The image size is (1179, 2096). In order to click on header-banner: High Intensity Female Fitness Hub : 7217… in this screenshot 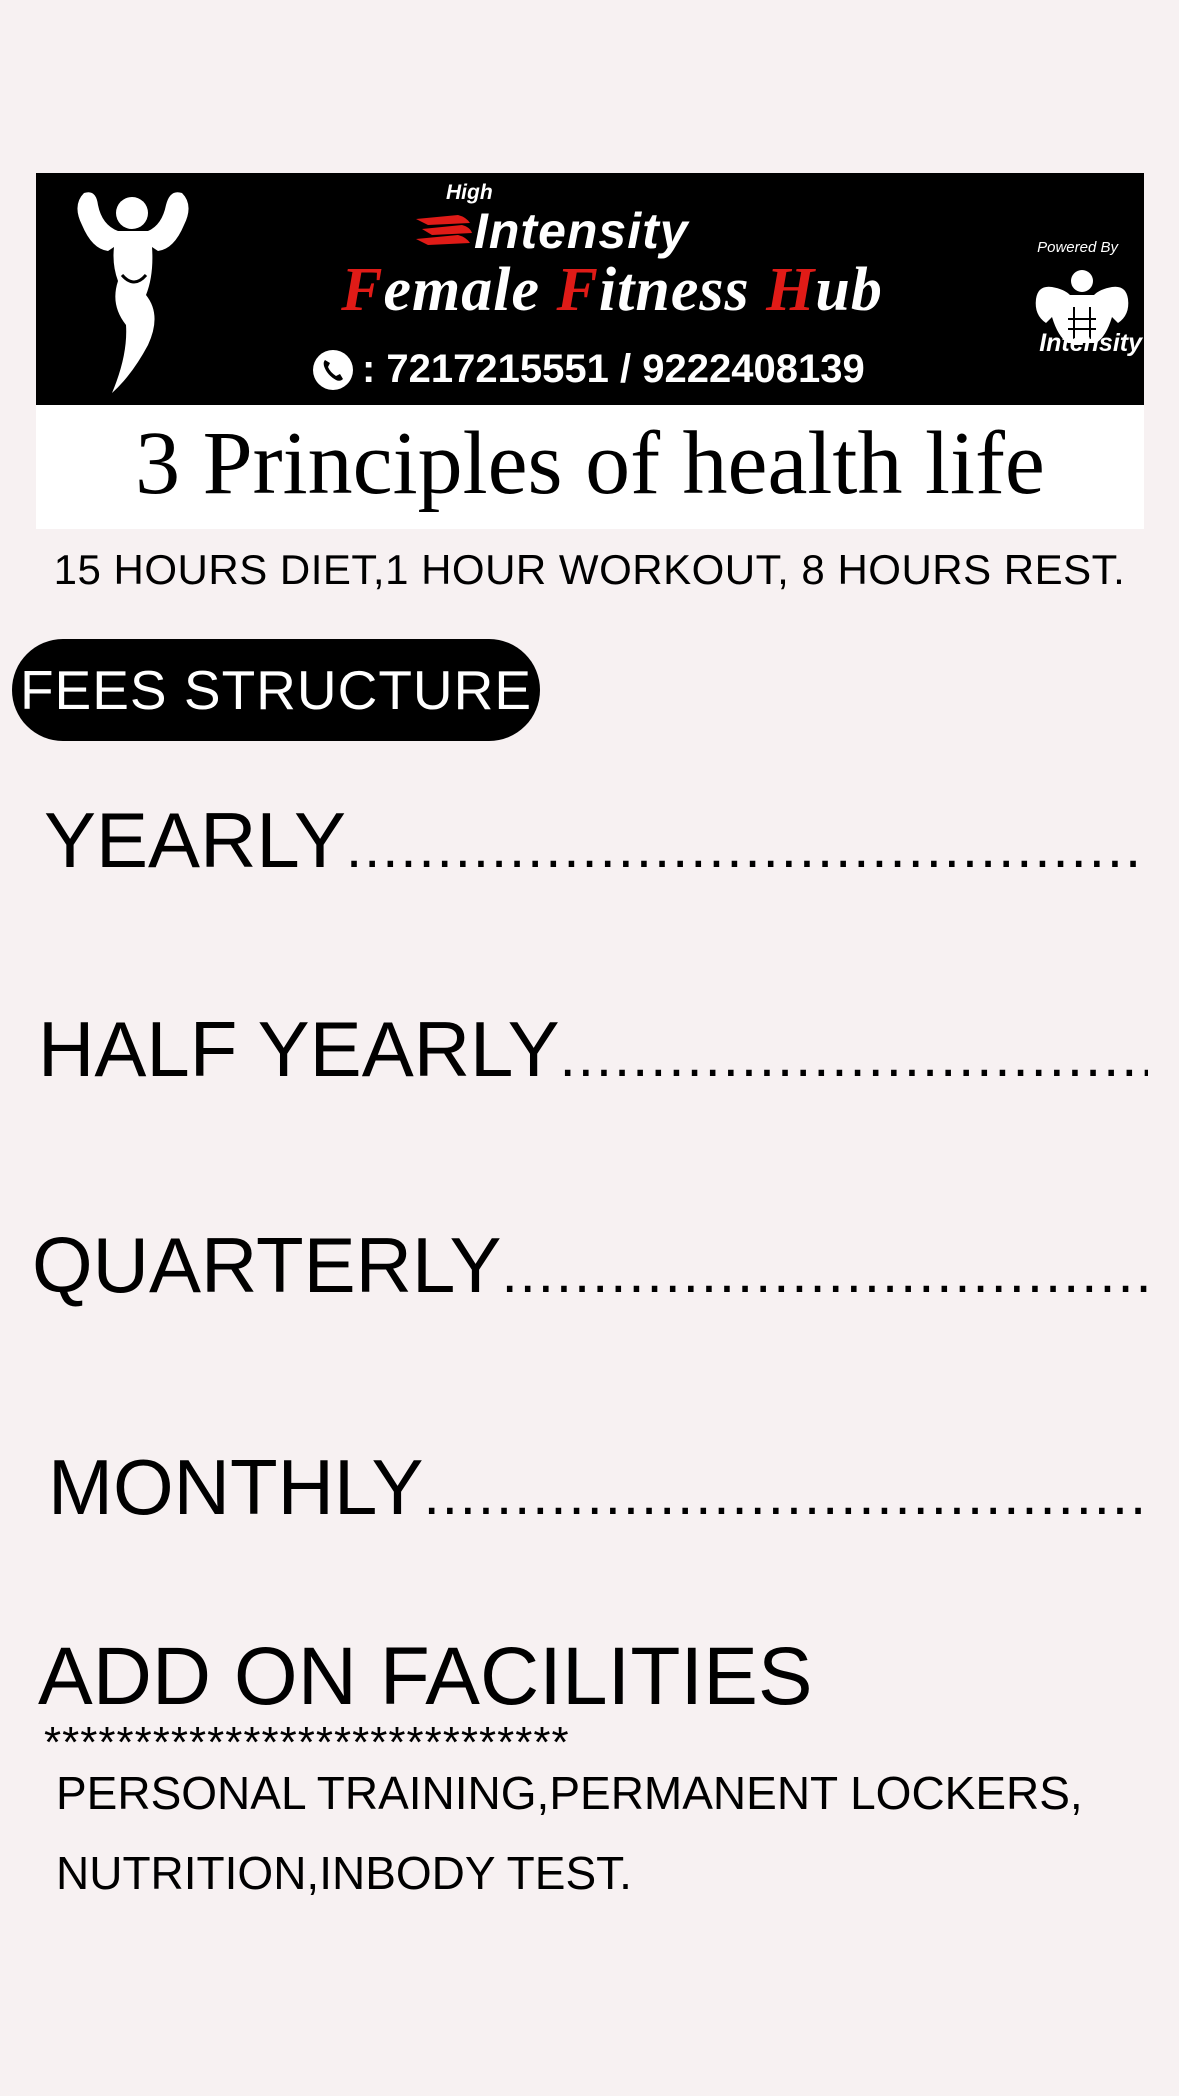, I will do `click(590, 289)`.